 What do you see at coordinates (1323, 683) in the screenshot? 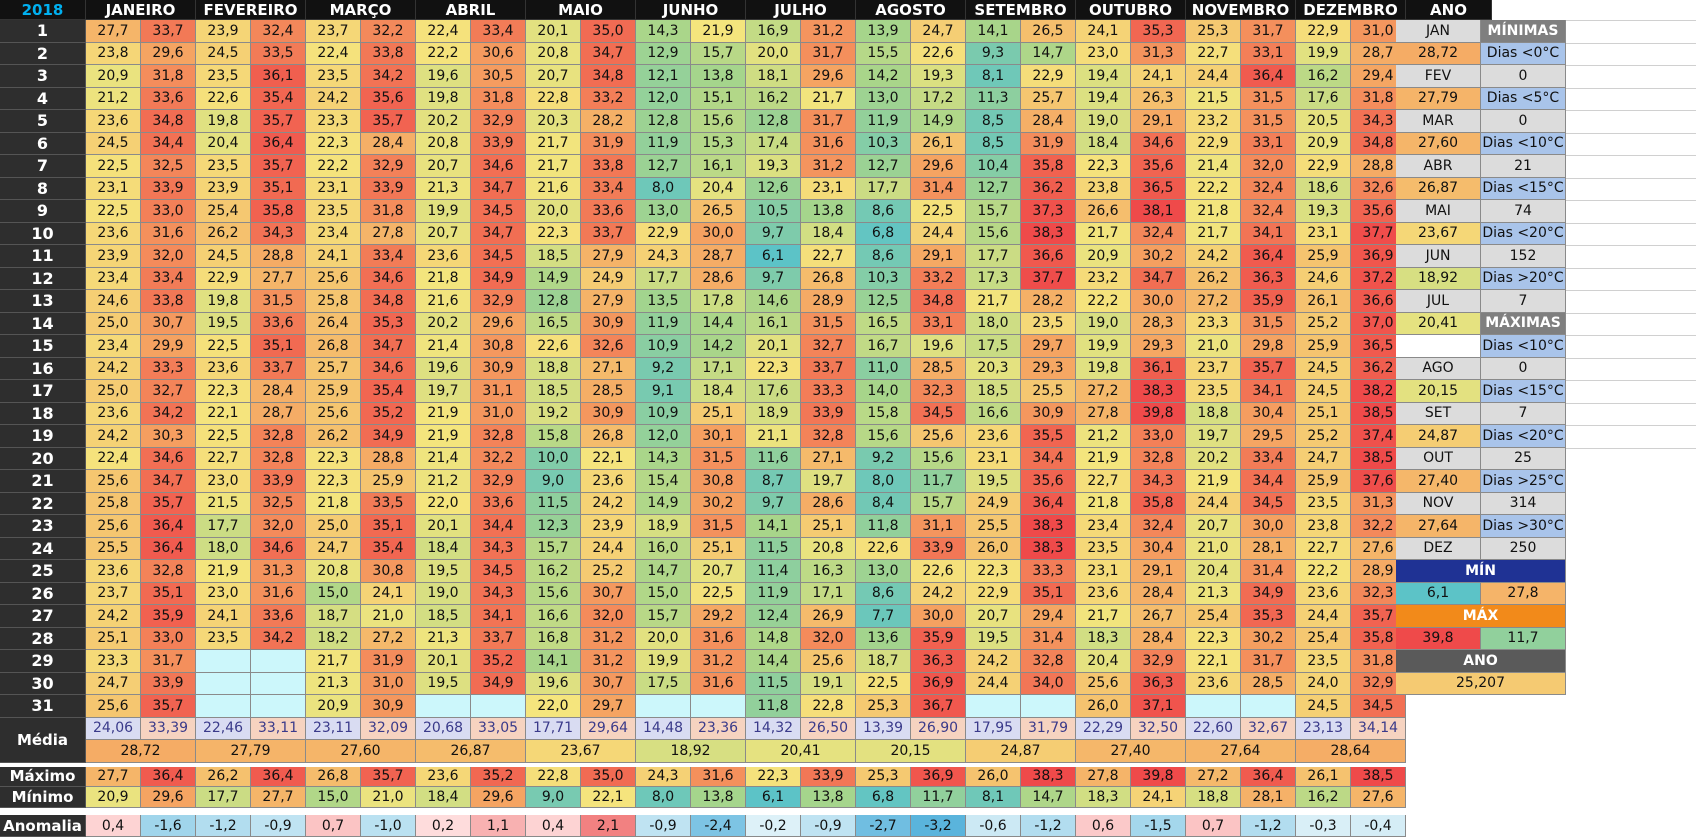
I see `temp-cell: 24,0` at bounding box center [1323, 683].